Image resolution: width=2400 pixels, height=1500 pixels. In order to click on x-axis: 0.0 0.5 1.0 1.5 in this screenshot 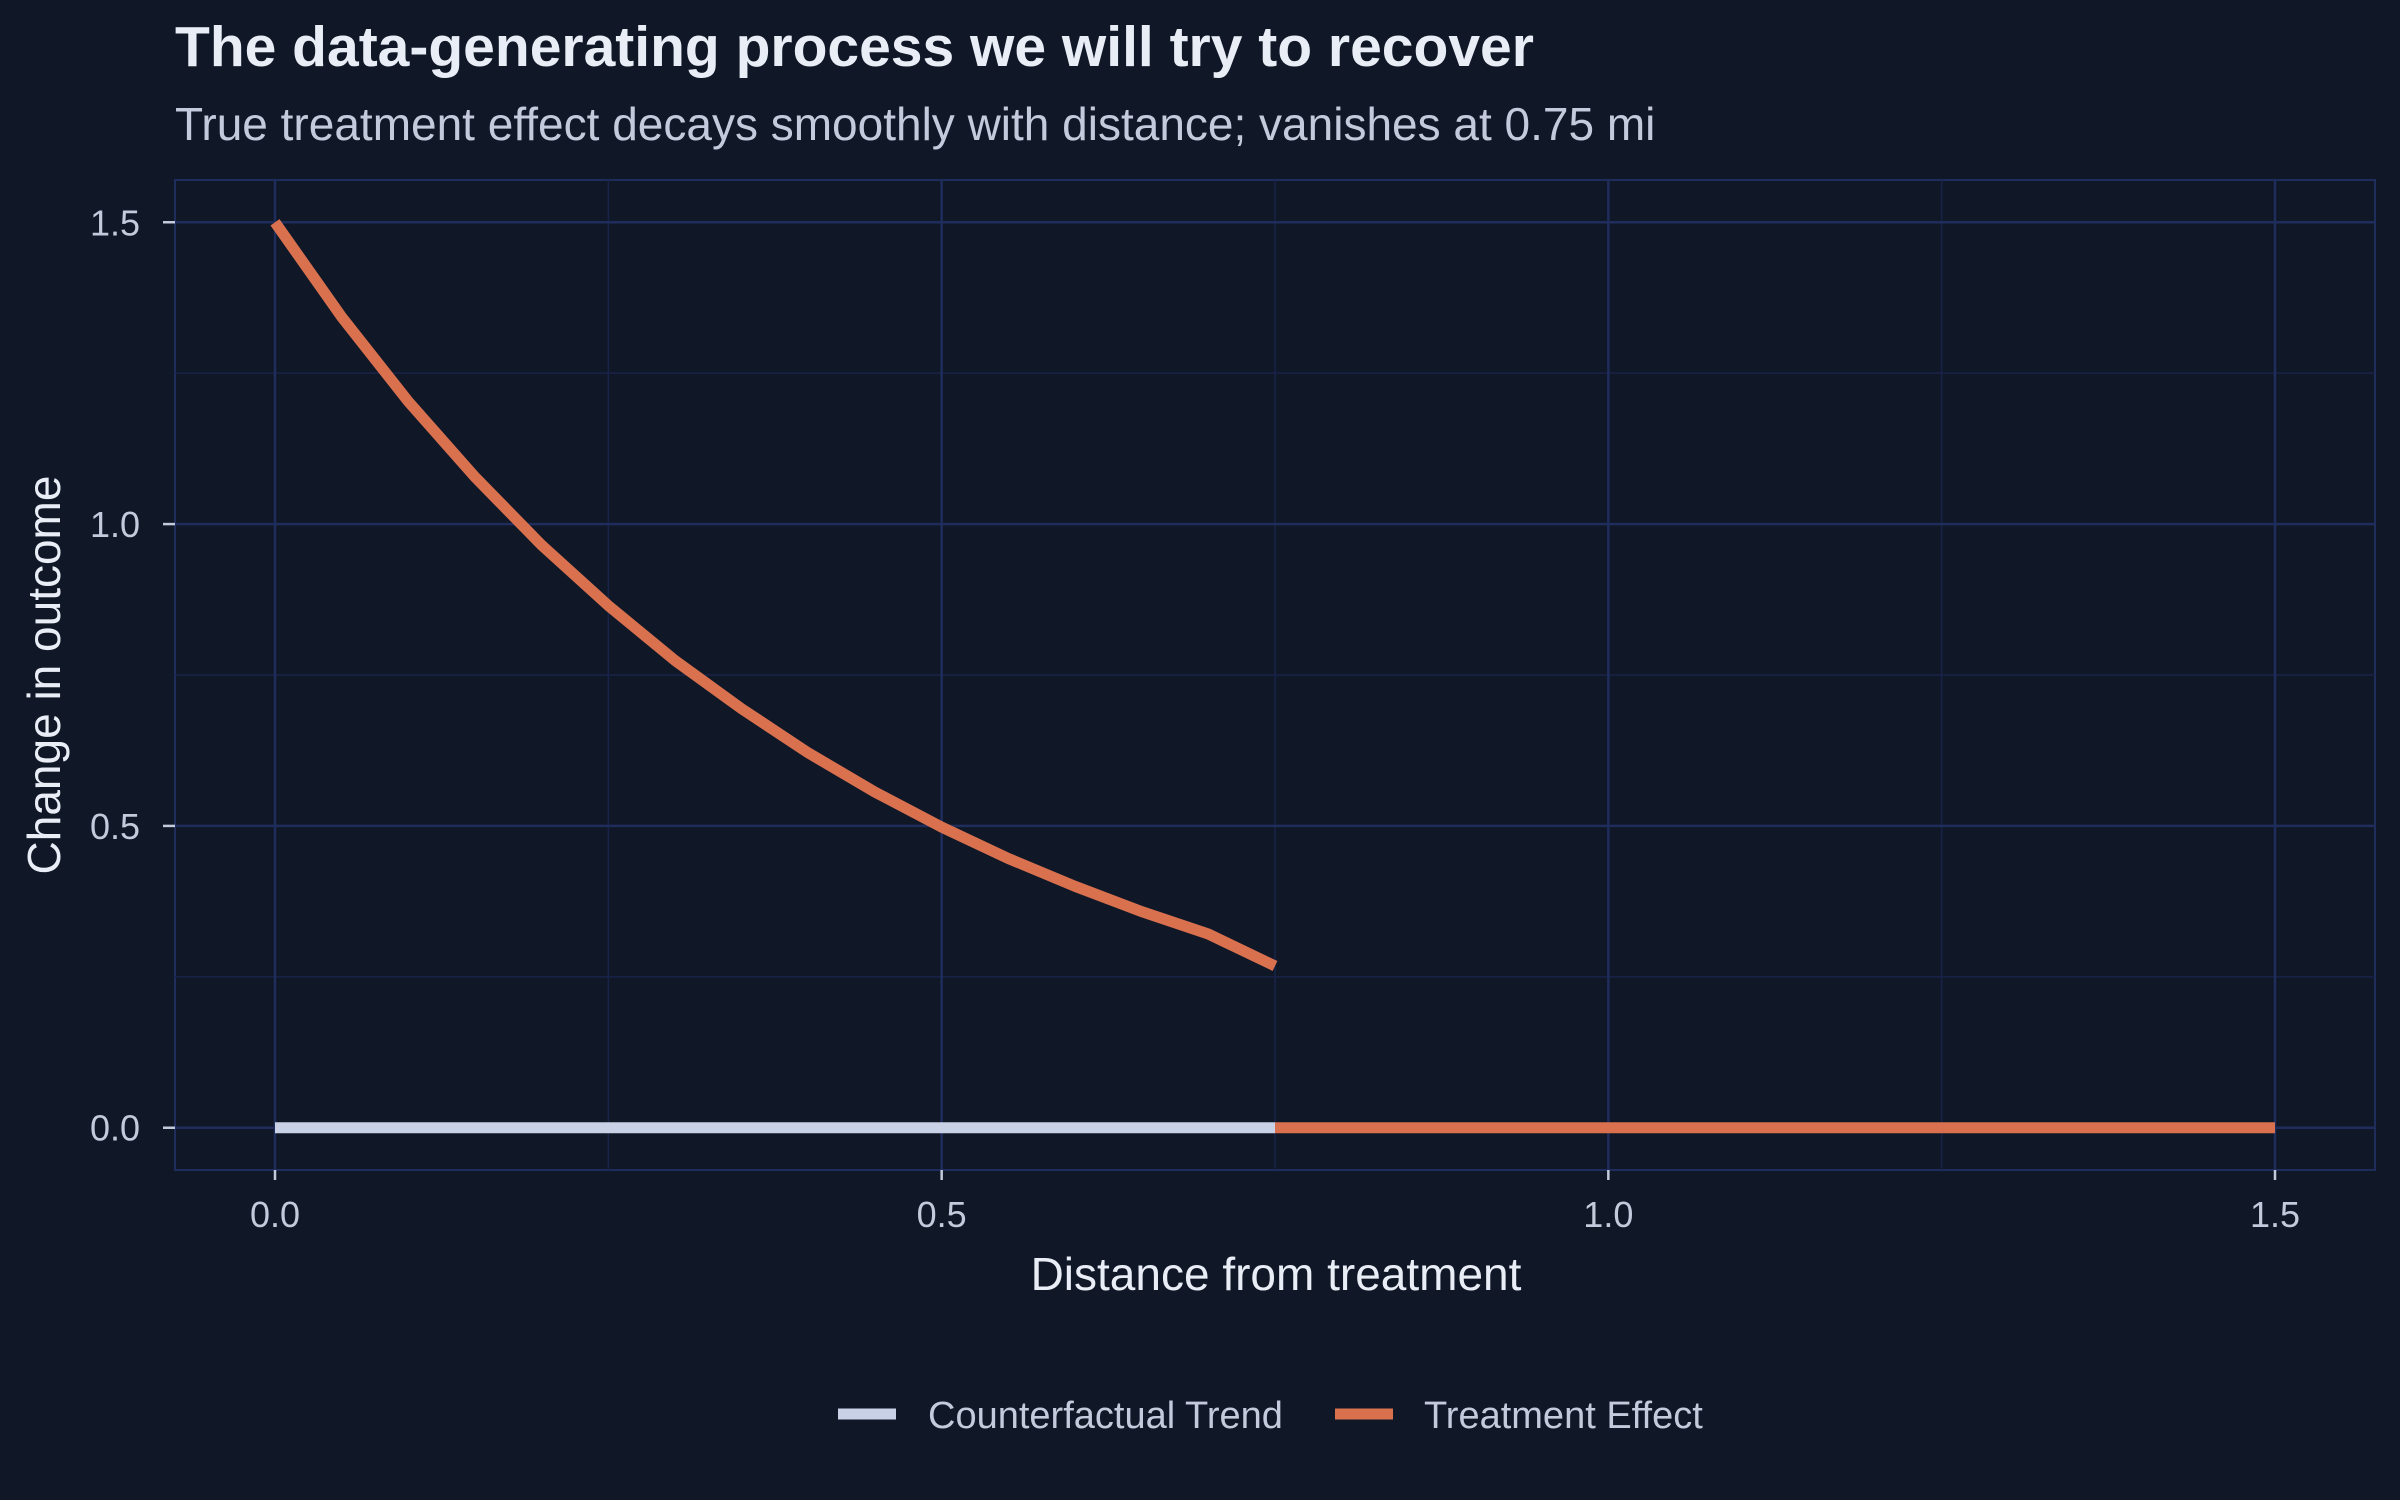, I will do `click(1275, 1202)`.